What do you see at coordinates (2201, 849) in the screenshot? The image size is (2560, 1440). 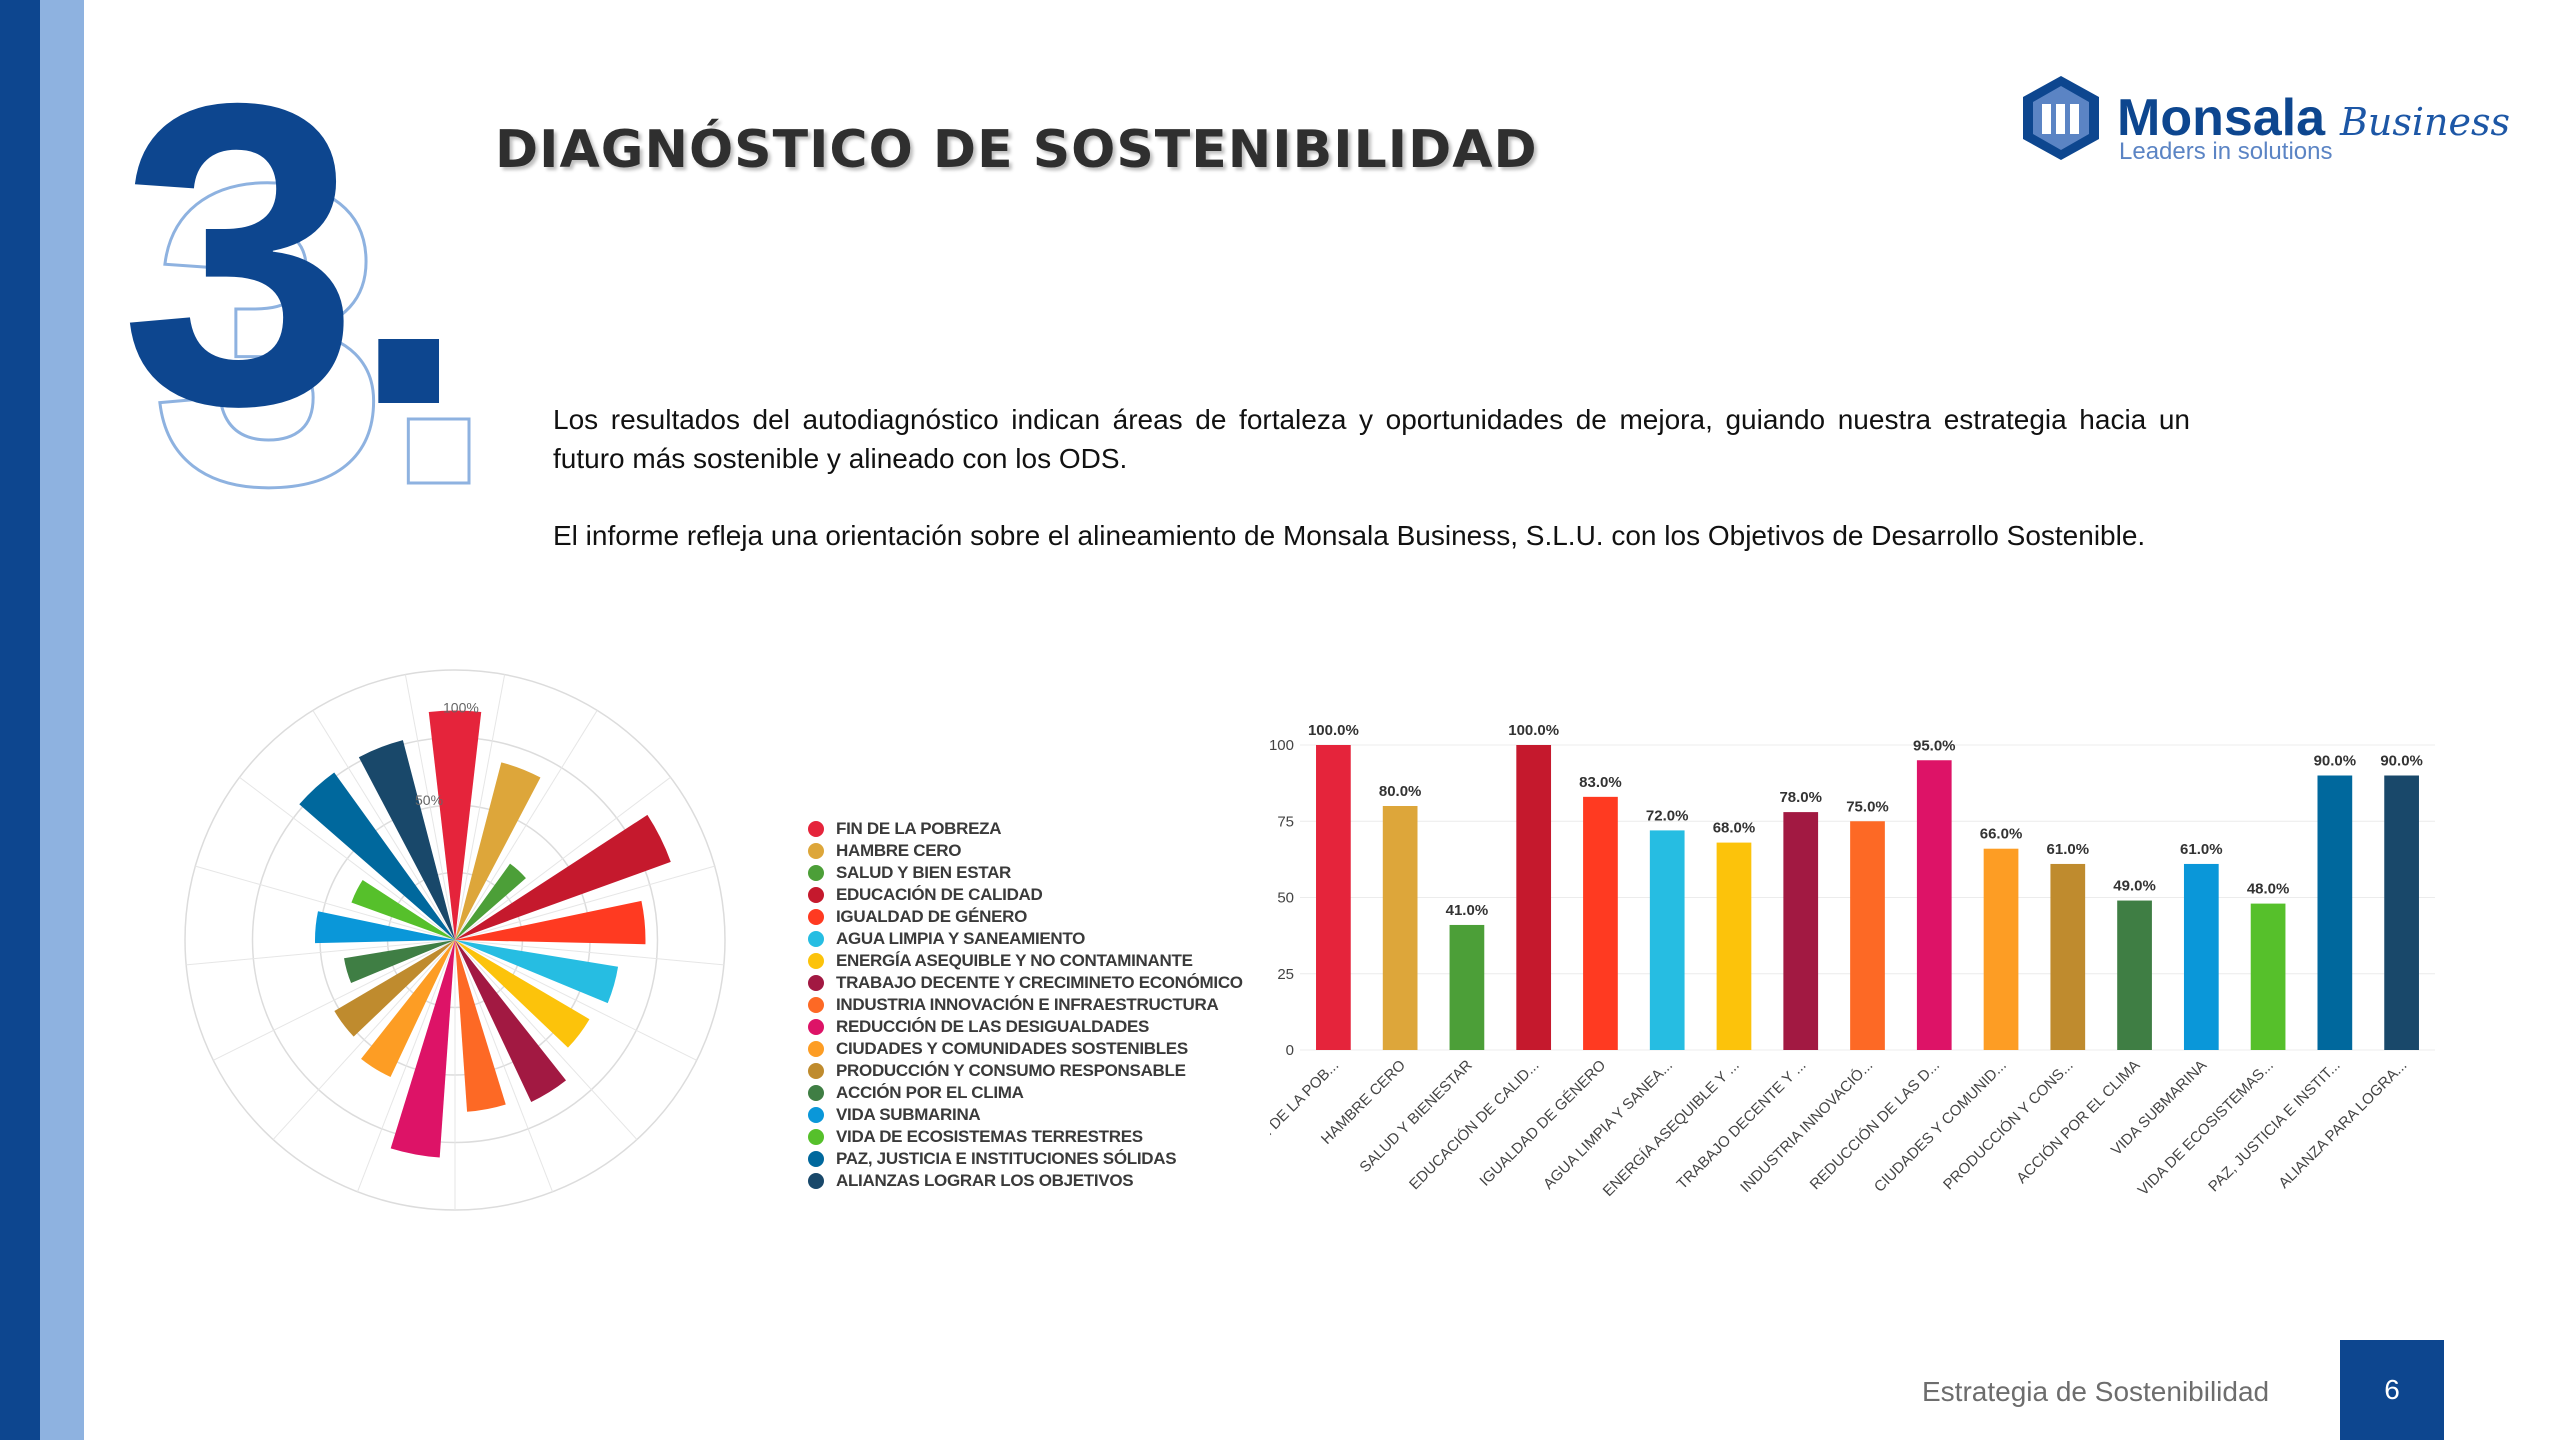 I see `bar-data-label: 61.0%` at bounding box center [2201, 849].